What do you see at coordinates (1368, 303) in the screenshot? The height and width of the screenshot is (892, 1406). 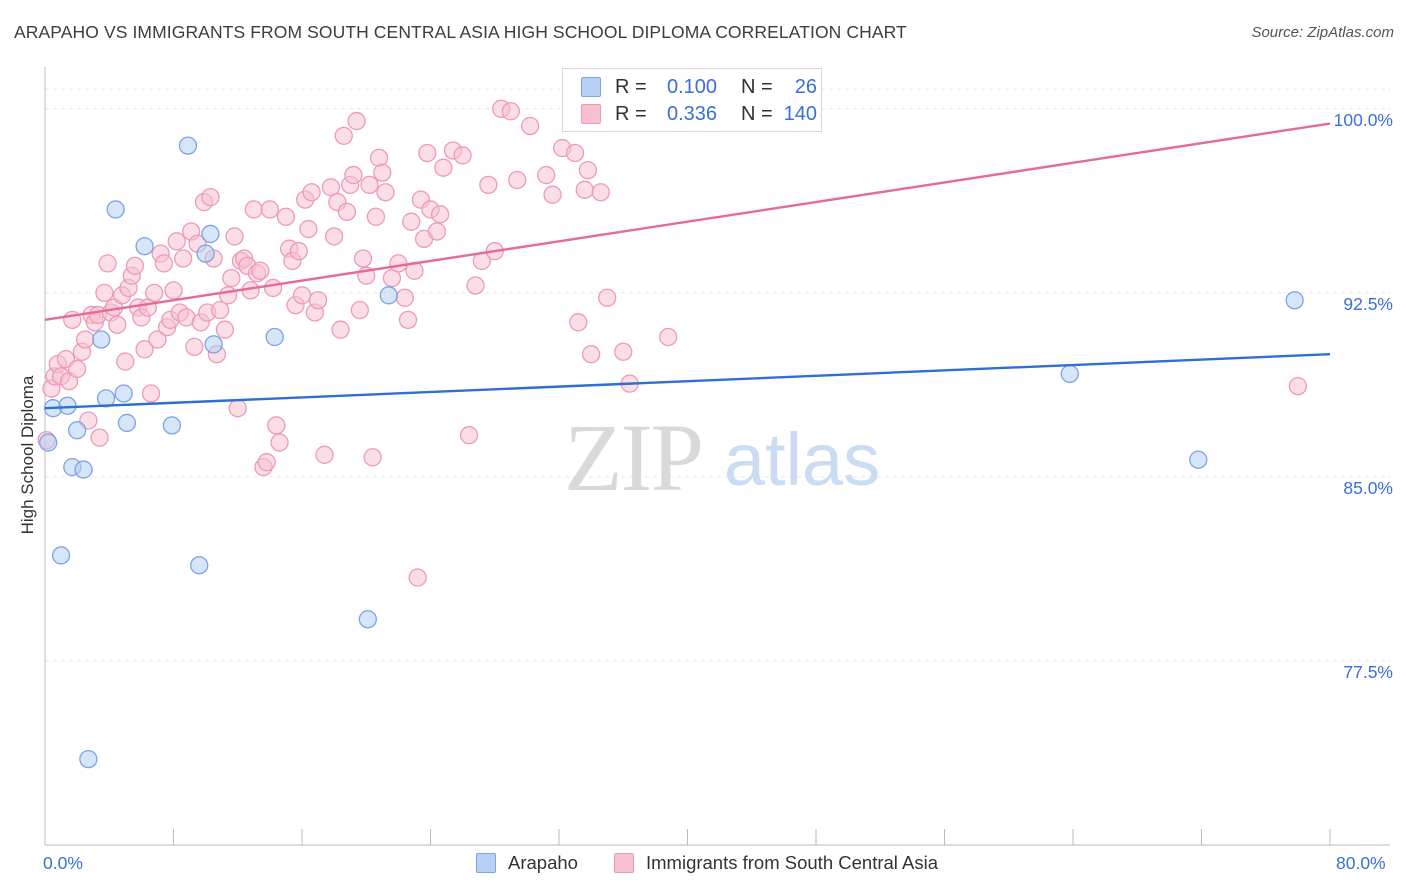 I see `y-tick-label: 92.5%` at bounding box center [1368, 303].